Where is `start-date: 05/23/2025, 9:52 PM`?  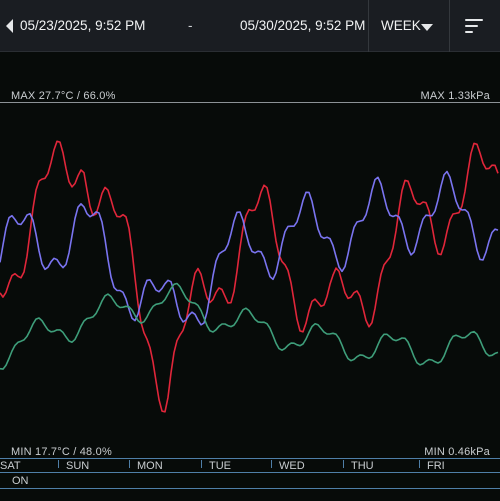 start-date: 05/23/2025, 9:52 PM is located at coordinates (83, 25).